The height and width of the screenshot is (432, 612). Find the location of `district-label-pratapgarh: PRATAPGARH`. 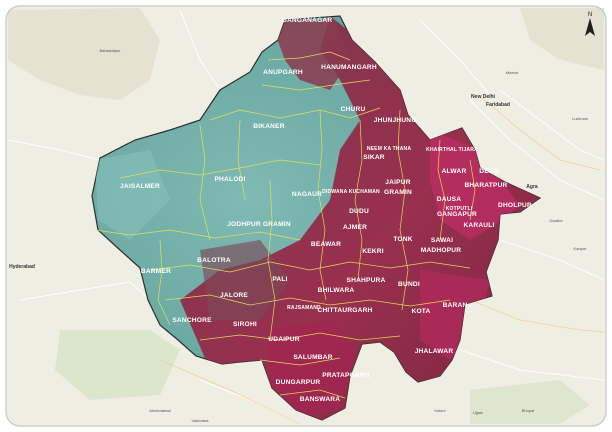

district-label-pratapgarh: PRATAPGARH is located at coordinates (346, 375).